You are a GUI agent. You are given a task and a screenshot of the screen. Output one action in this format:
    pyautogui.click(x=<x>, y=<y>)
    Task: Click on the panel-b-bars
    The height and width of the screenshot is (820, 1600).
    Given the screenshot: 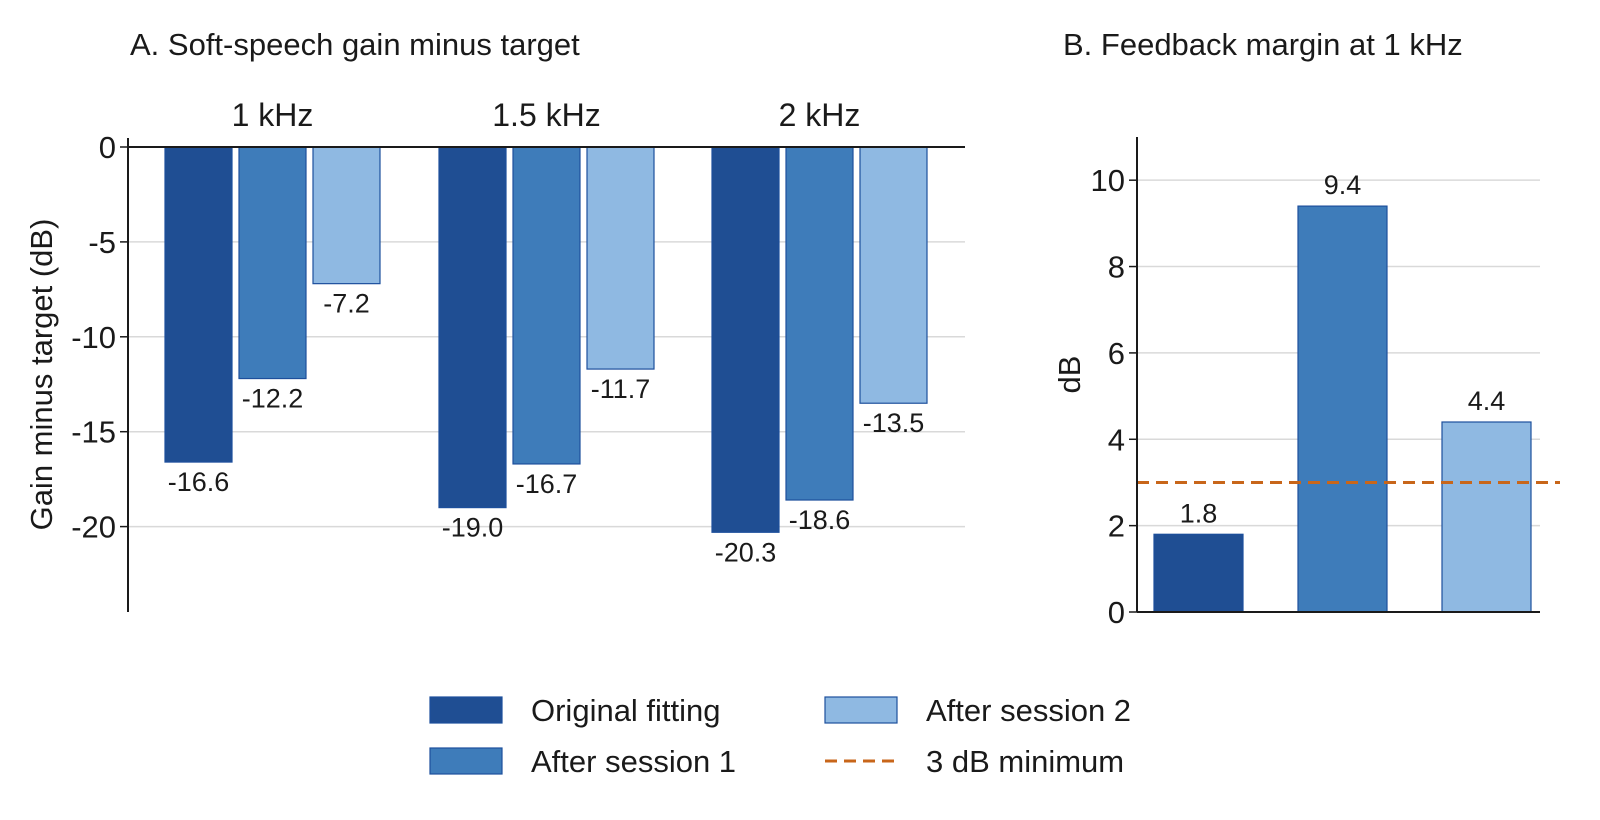 What is the action you would take?
    pyautogui.click(x=1342, y=409)
    